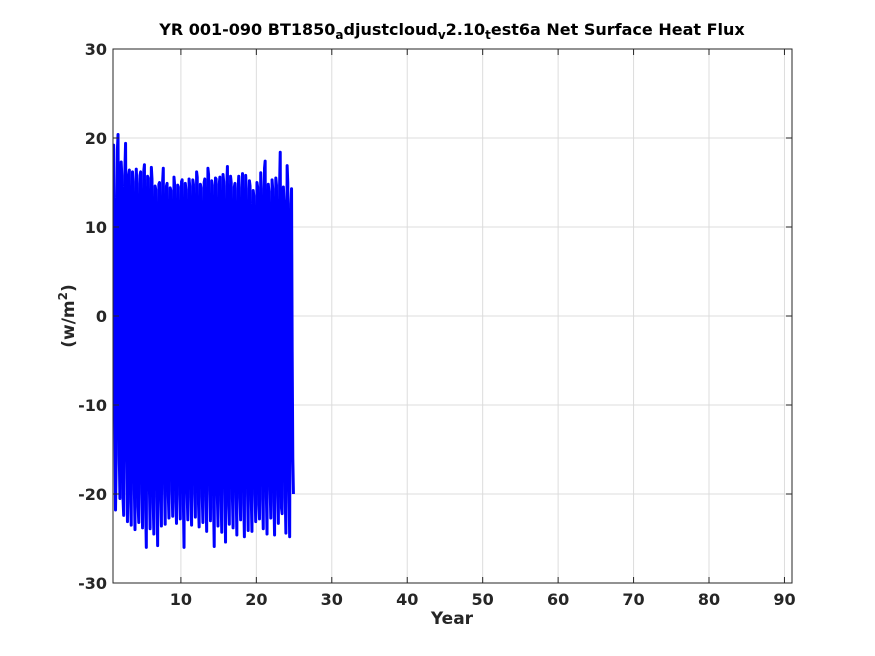 The height and width of the screenshot is (656, 875). What do you see at coordinates (69, 288) in the screenshot?
I see `y-axis-label-close: )` at bounding box center [69, 288].